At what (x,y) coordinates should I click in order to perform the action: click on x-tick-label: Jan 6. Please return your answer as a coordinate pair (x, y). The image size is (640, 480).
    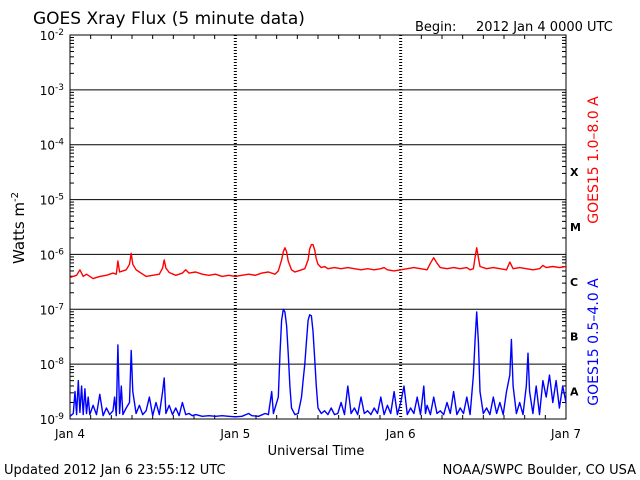
    Looking at the image, I should click on (400, 434).